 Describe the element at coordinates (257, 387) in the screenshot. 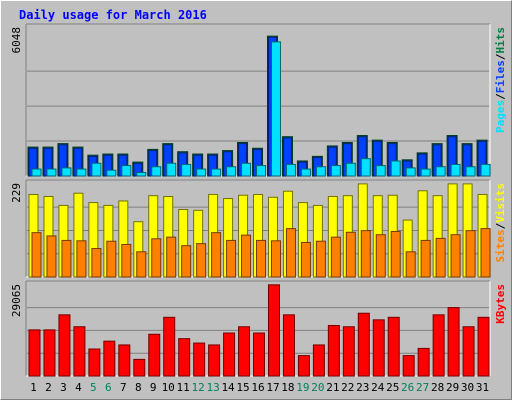

I see `x-tick-label: 16` at that location.